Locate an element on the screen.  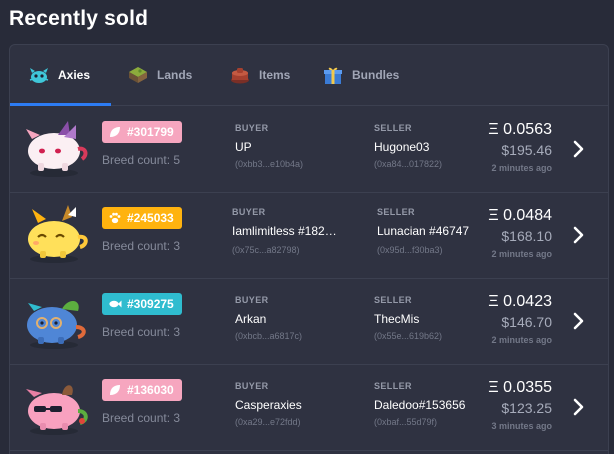
seller-name: Hugone03 is located at coordinates (402, 147).